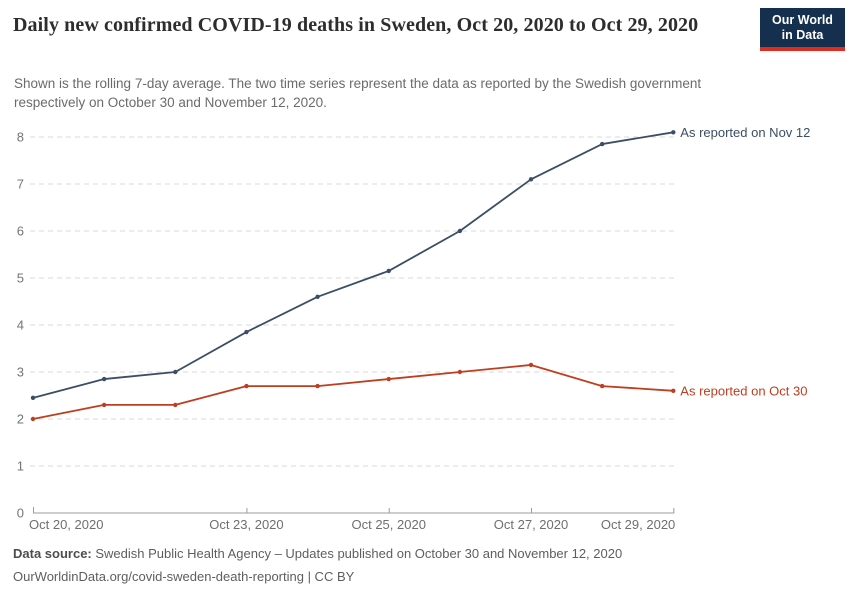 The height and width of the screenshot is (600, 850). I want to click on x-axis-tick-label: Oct 29, 2020, so click(638, 524).